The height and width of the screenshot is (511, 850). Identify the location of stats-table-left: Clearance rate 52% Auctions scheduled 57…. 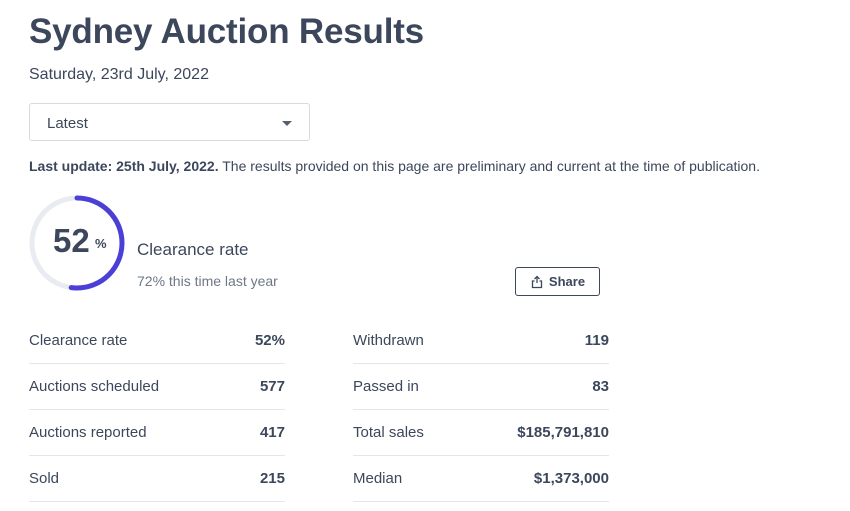
(157, 410).